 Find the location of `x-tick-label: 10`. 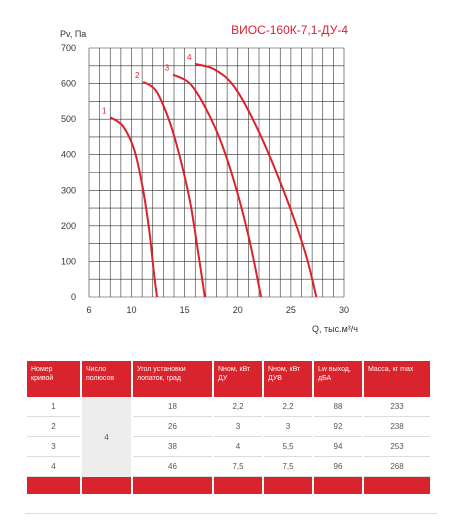

x-tick-label: 10 is located at coordinates (131, 310).